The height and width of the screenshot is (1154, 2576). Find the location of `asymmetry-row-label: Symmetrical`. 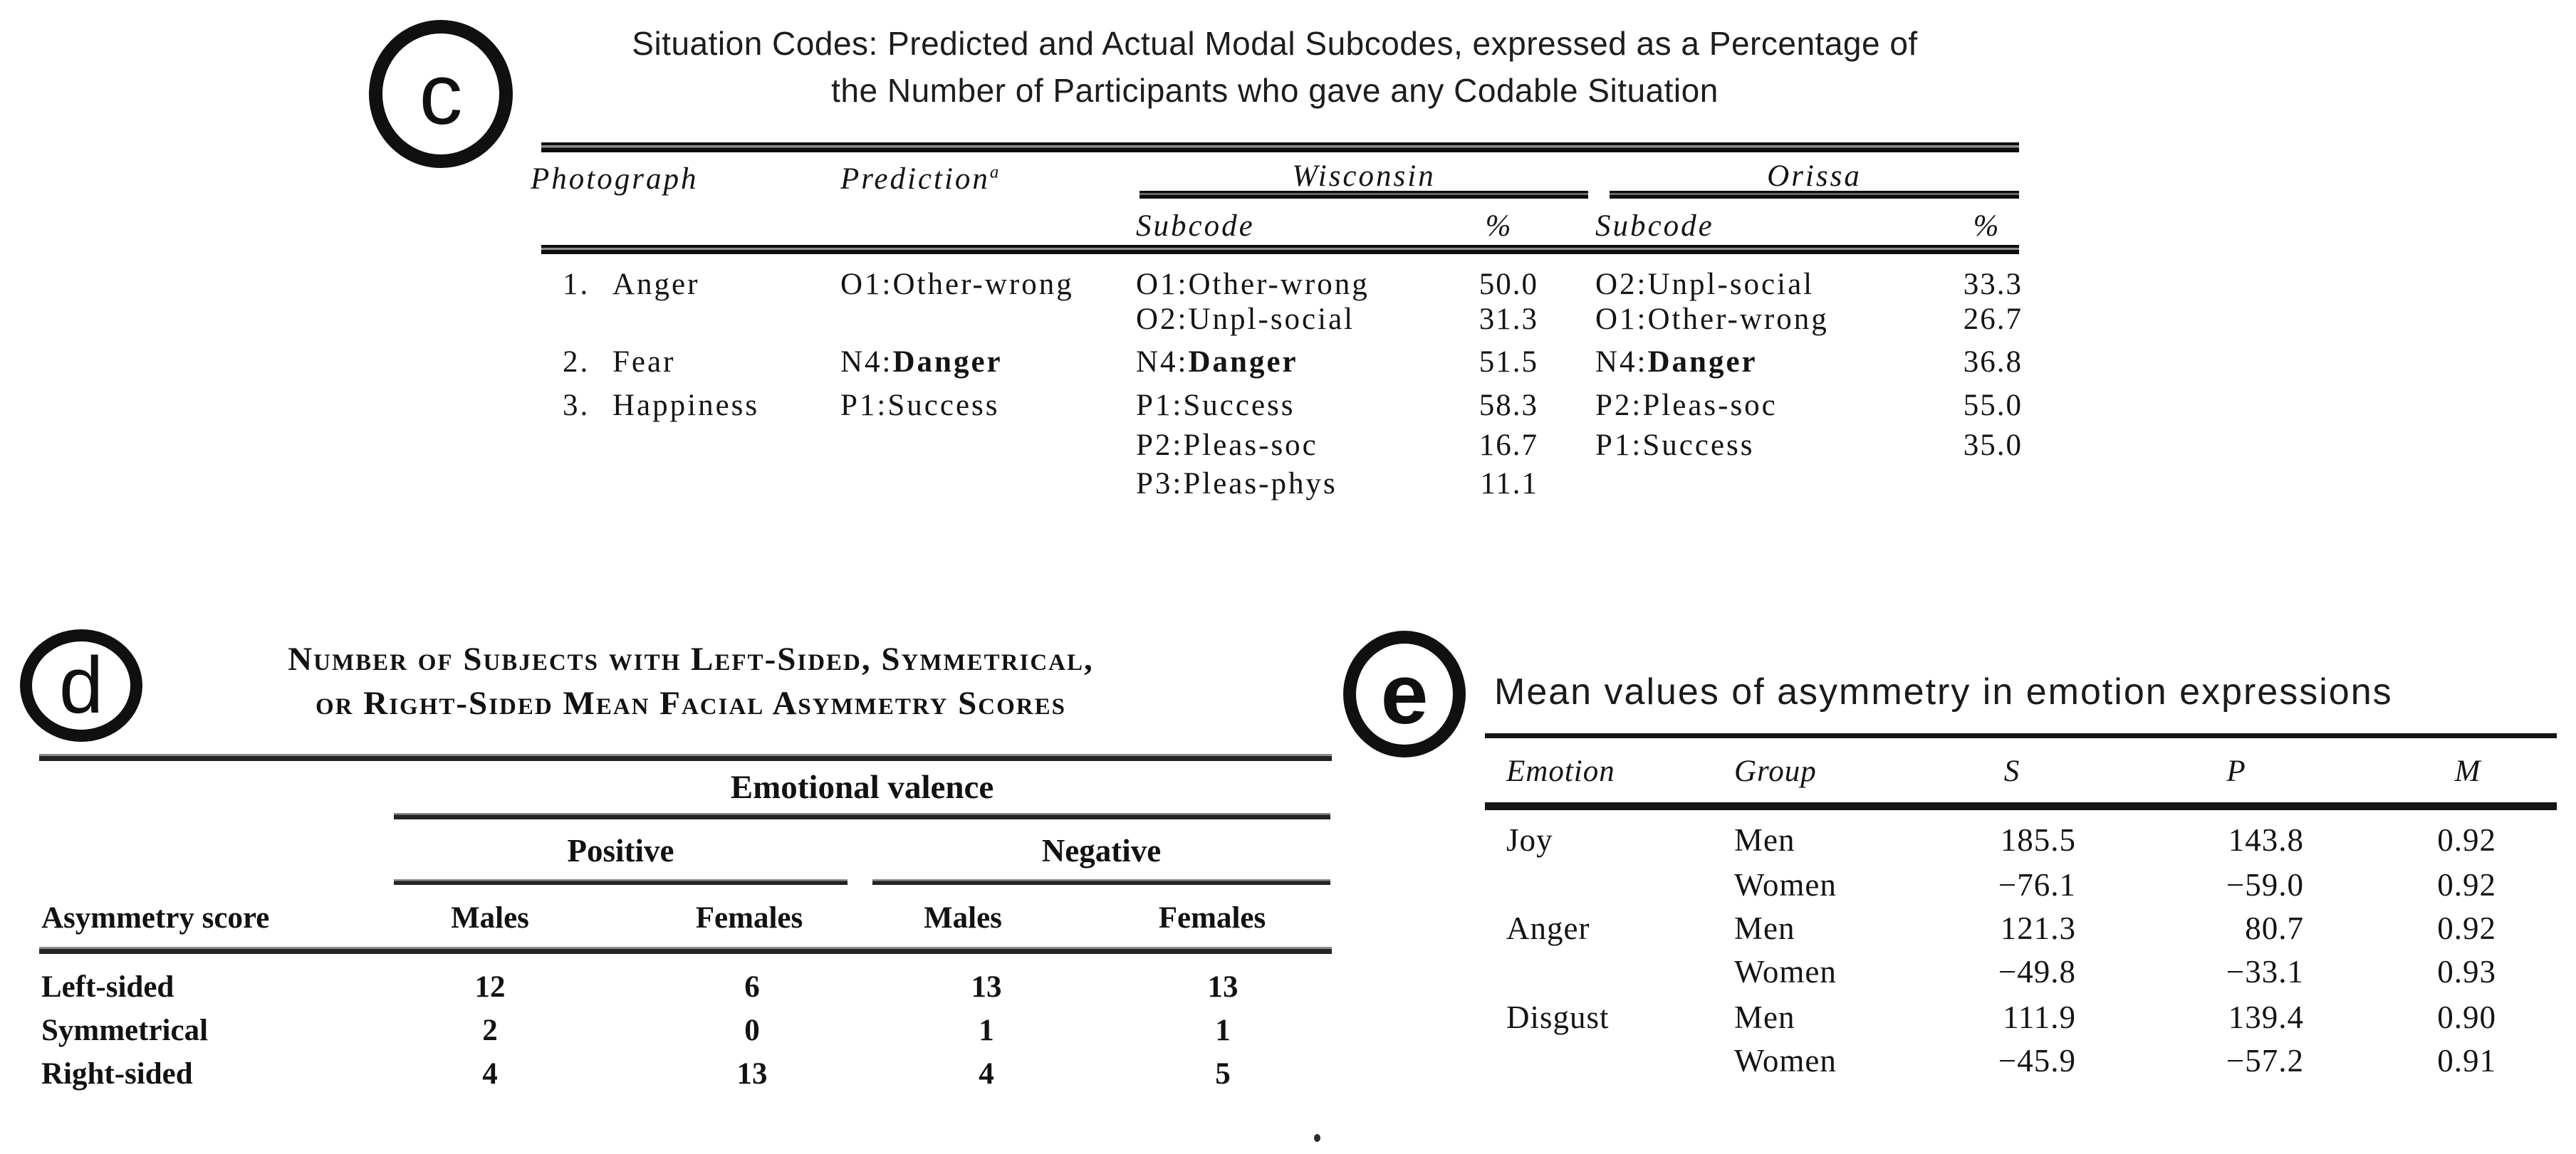

asymmetry-row-label: Symmetrical is located at coordinates (125, 1030).